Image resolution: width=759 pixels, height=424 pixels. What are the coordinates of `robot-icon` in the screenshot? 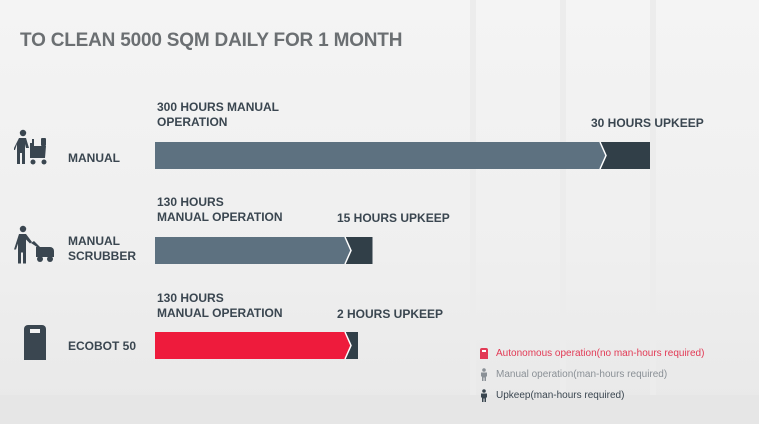 It's located at (484, 353).